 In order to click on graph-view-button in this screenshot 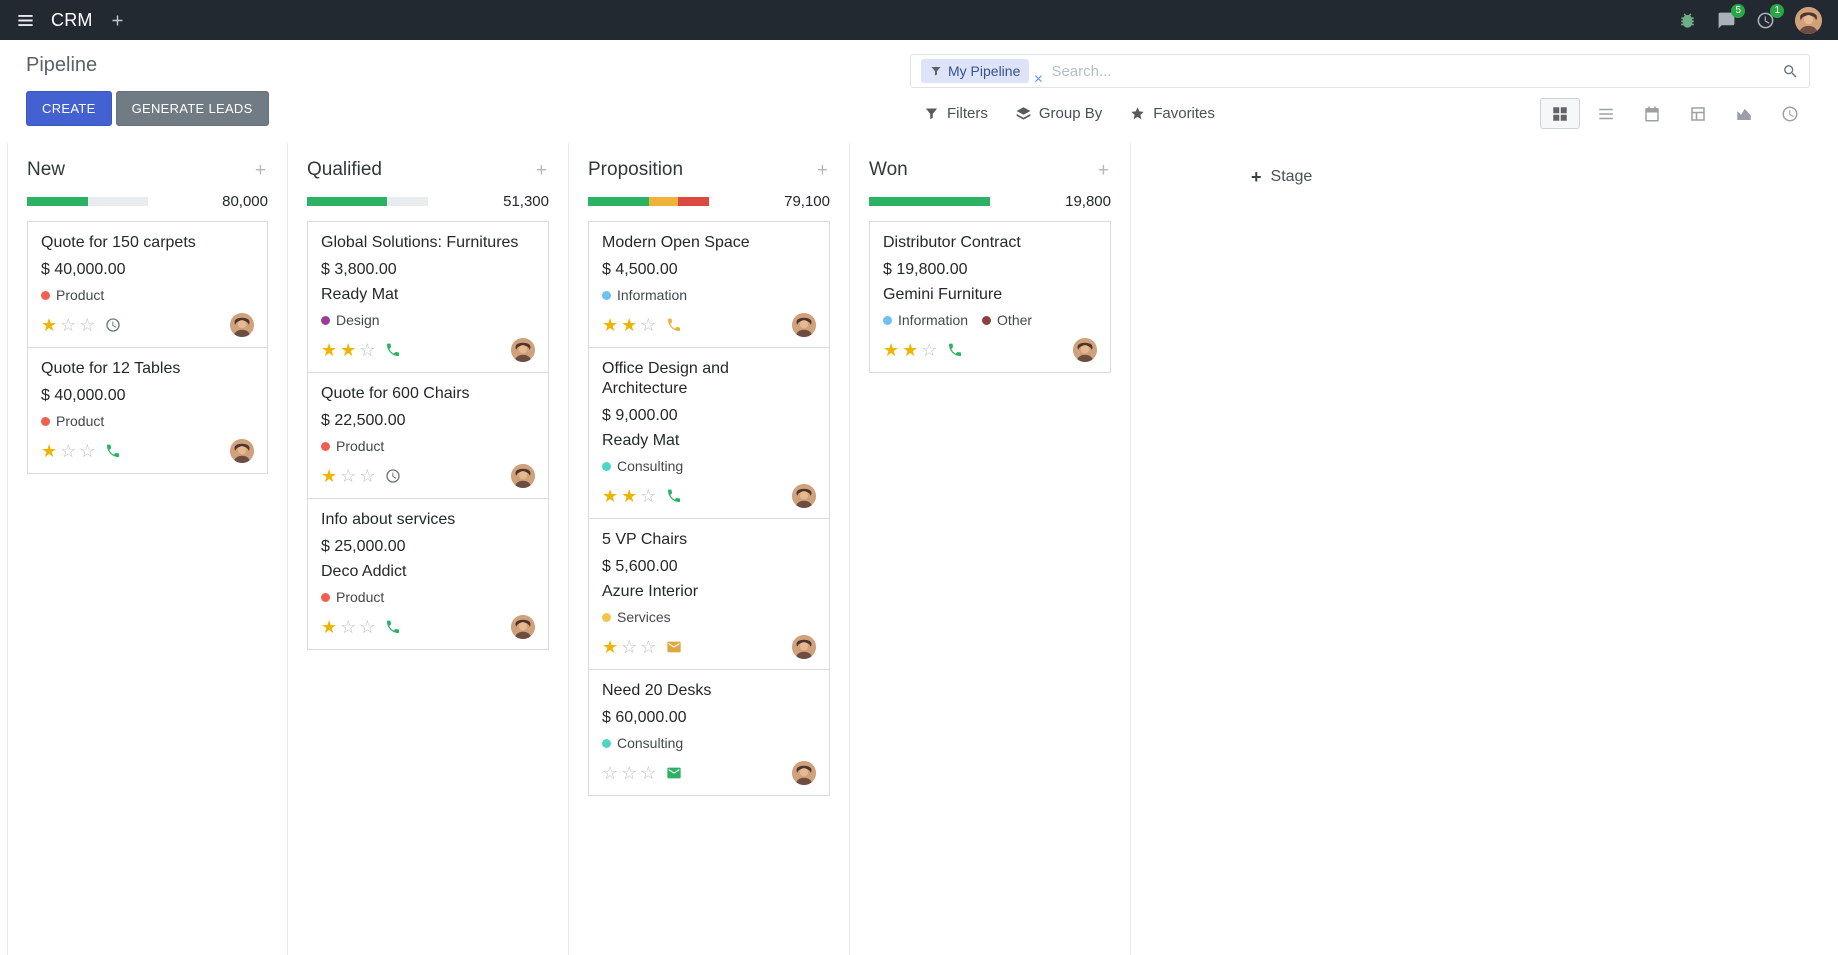, I will do `click(1744, 113)`.